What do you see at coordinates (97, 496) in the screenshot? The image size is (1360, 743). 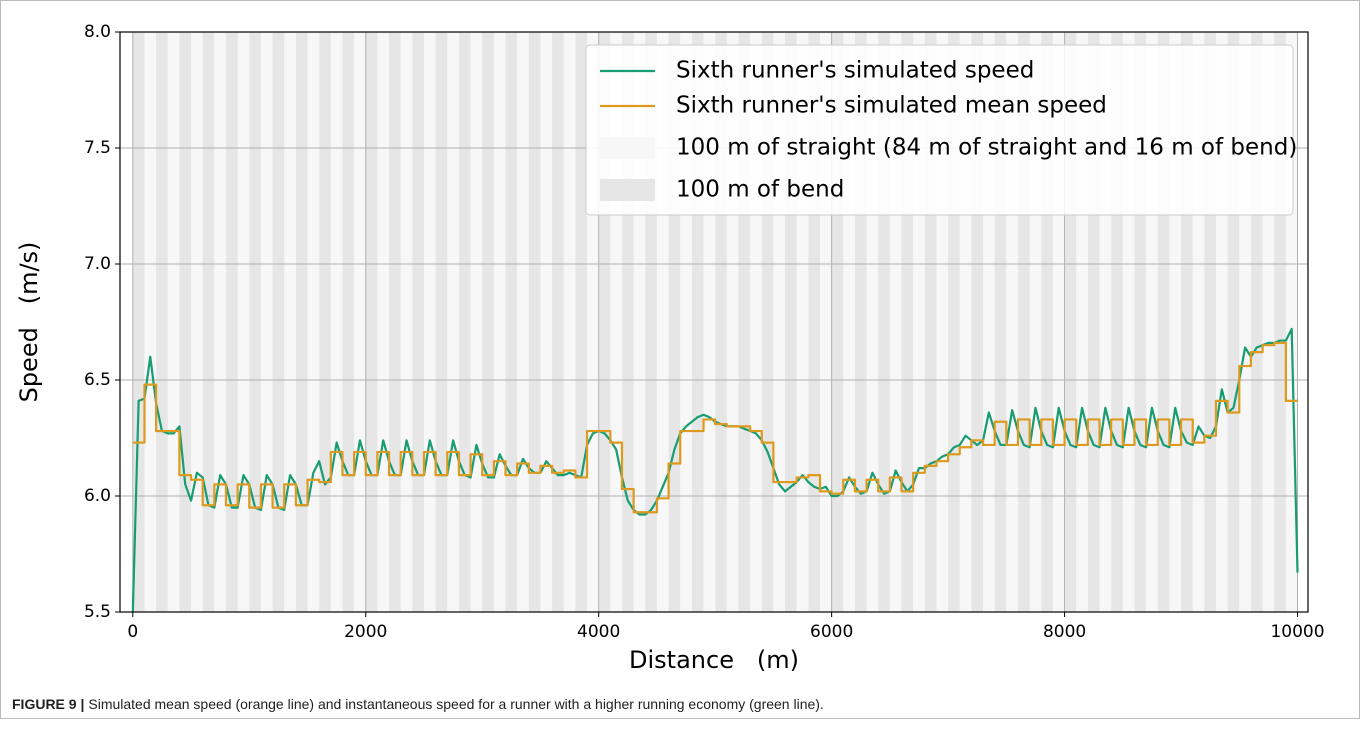 I see `y-tick-label: 6.0` at bounding box center [97, 496].